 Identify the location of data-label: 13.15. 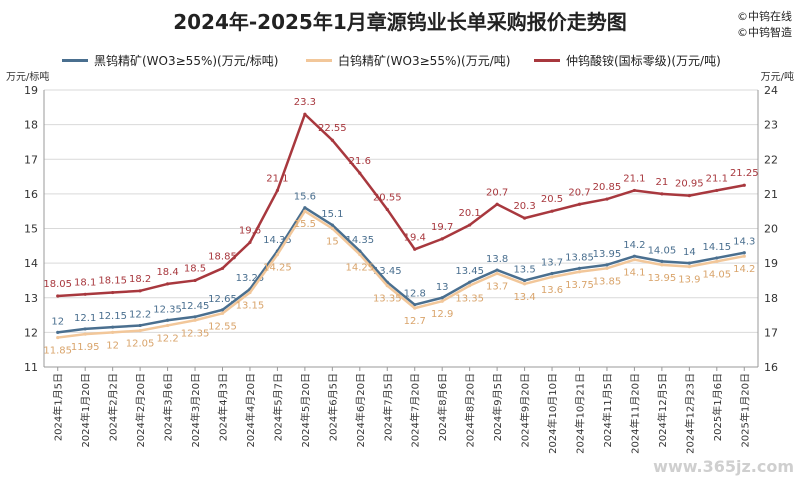
(250, 306).